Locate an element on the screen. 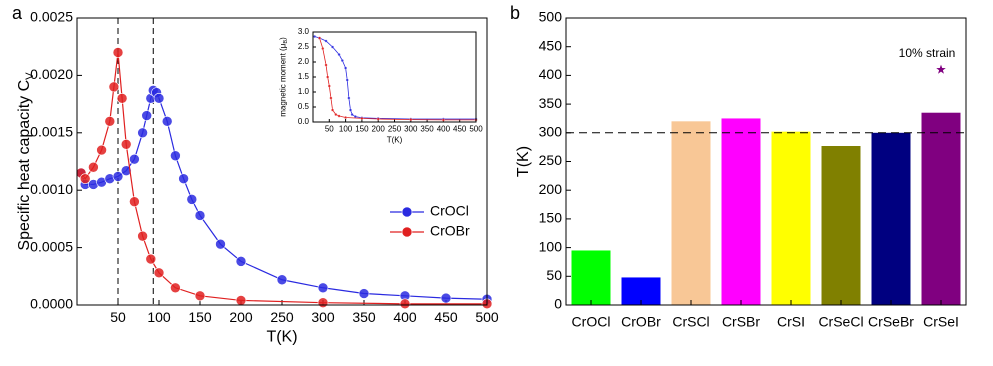 This screenshot has width=993, height=366. y-tick-label: 50 is located at coordinates (554, 275).